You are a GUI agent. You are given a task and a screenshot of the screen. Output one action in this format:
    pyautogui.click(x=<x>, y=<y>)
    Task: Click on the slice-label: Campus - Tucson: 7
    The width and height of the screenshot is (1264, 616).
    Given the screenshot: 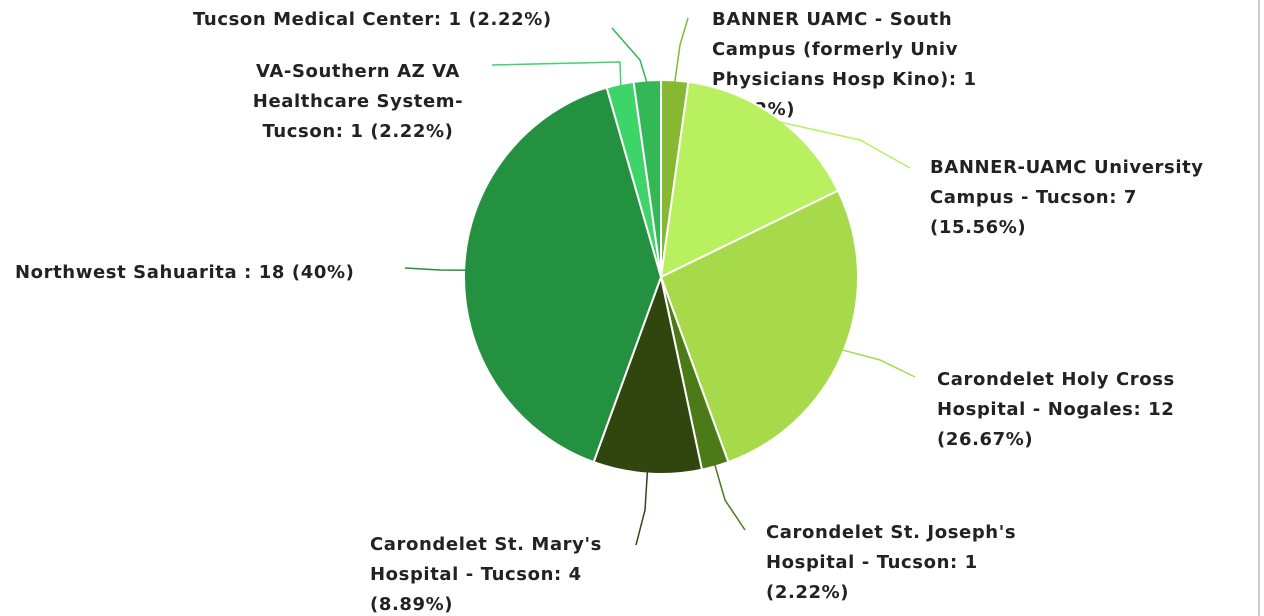 What is the action you would take?
    pyautogui.click(x=1033, y=197)
    